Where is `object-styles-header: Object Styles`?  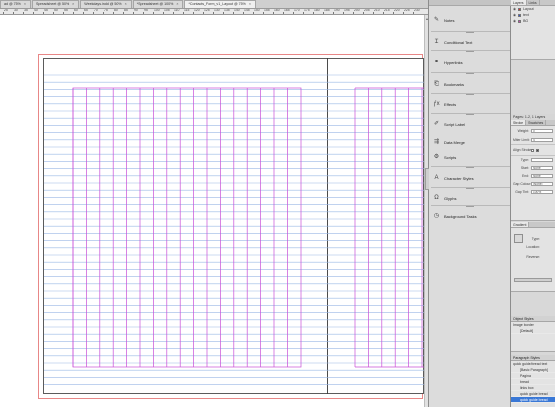
object-styles-header: Object Styles is located at coordinates (533, 319).